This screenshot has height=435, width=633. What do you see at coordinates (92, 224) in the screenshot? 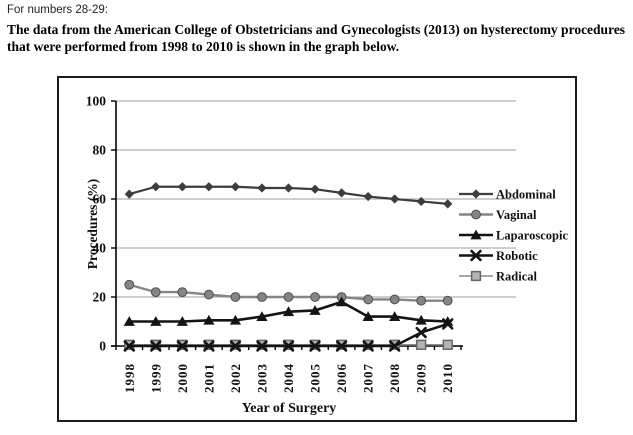
I see `y-axis-title: Procedures (%)` at bounding box center [92, 224].